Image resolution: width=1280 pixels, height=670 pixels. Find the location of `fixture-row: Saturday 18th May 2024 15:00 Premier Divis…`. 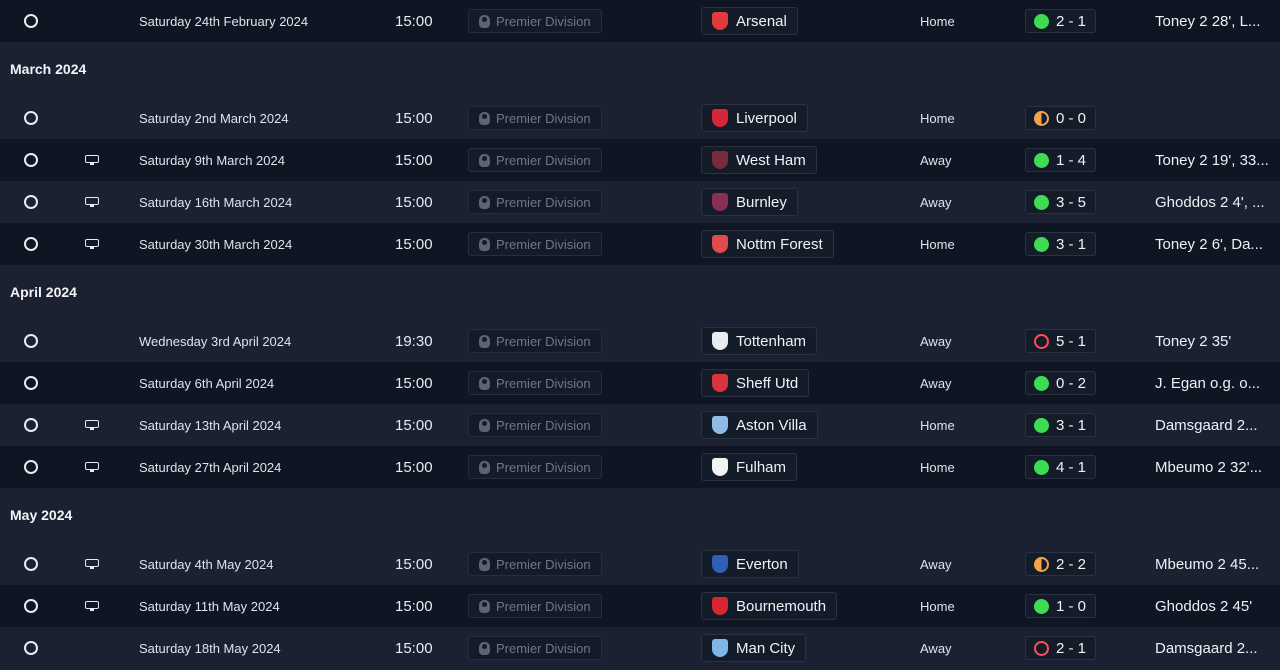

fixture-row: Saturday 18th May 2024 15:00 Premier Divis… is located at coordinates (640, 648).